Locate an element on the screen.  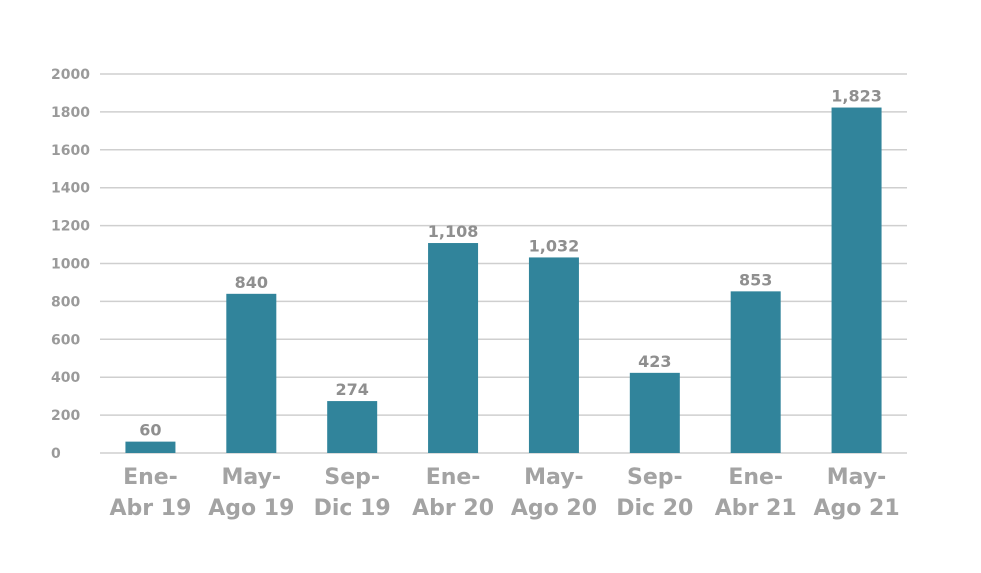
y-axis-ticks: 0 200 400 600 800 1000 1200 1400 1600 1800 2000 is located at coordinates (70, 264).